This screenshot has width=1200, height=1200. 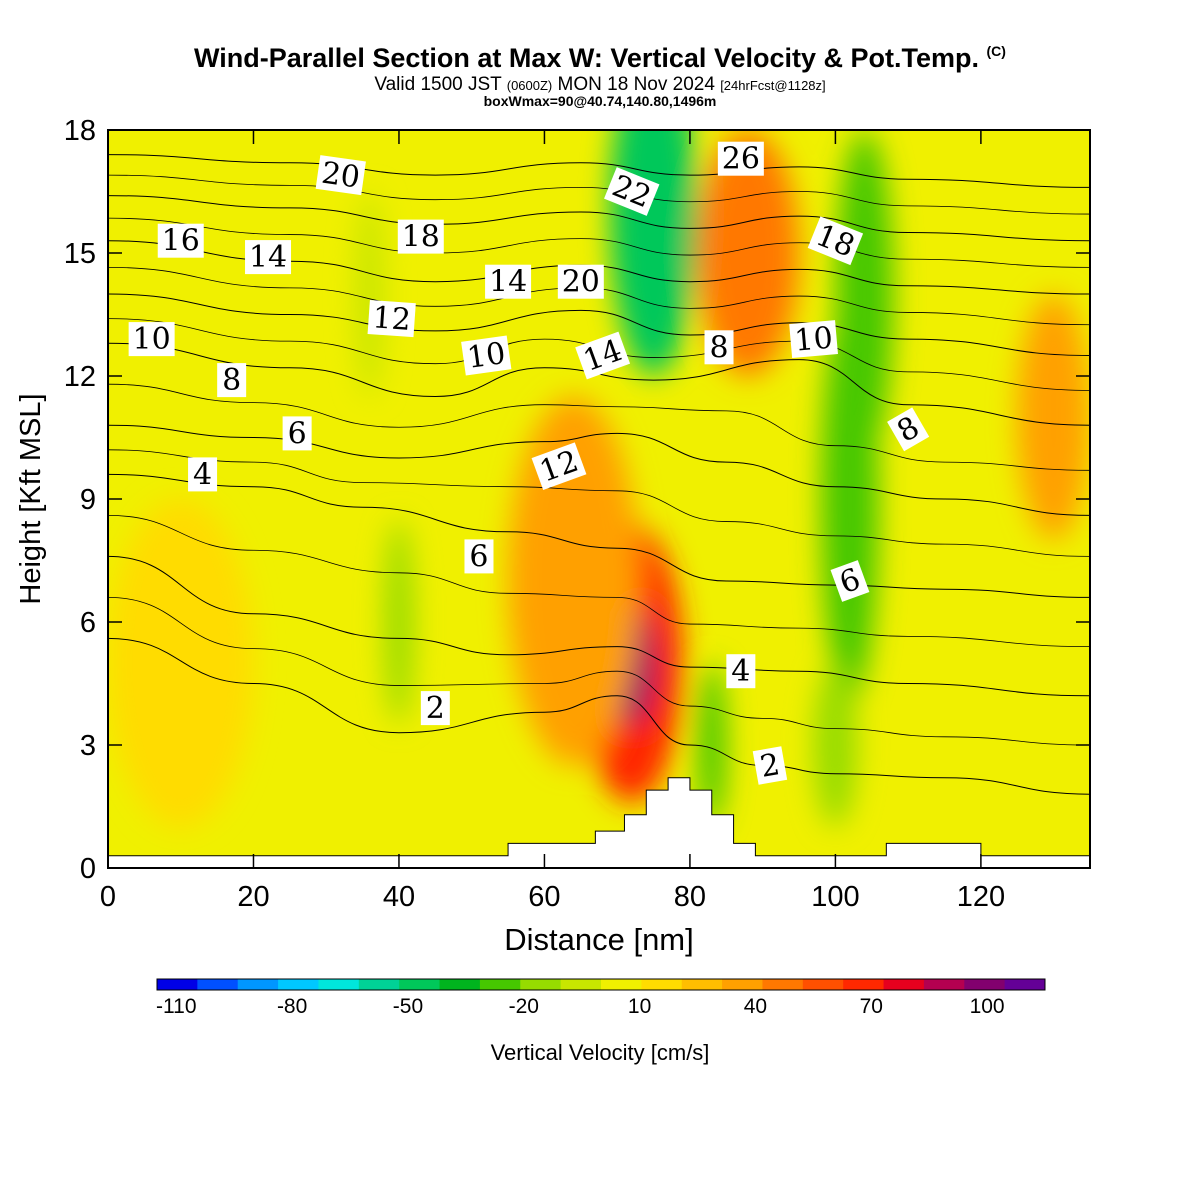 I want to click on contour-label: 12, so click(x=391, y=319).